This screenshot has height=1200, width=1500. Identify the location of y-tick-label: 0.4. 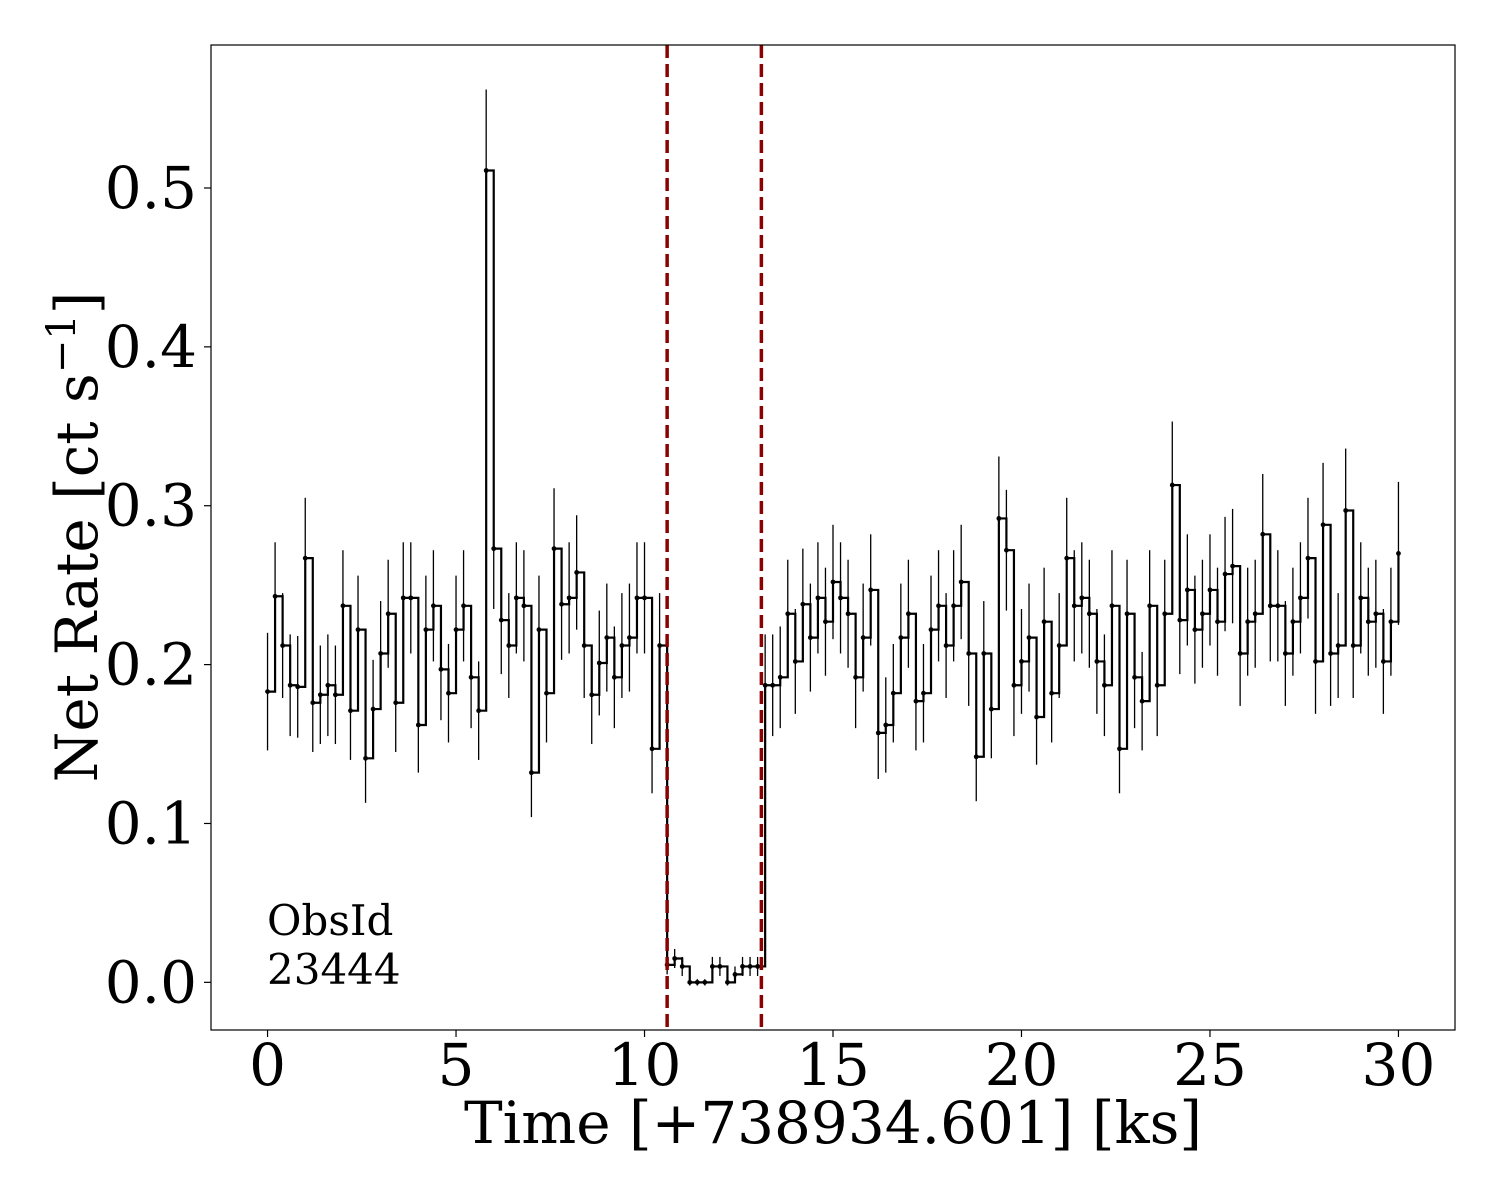
(151, 347).